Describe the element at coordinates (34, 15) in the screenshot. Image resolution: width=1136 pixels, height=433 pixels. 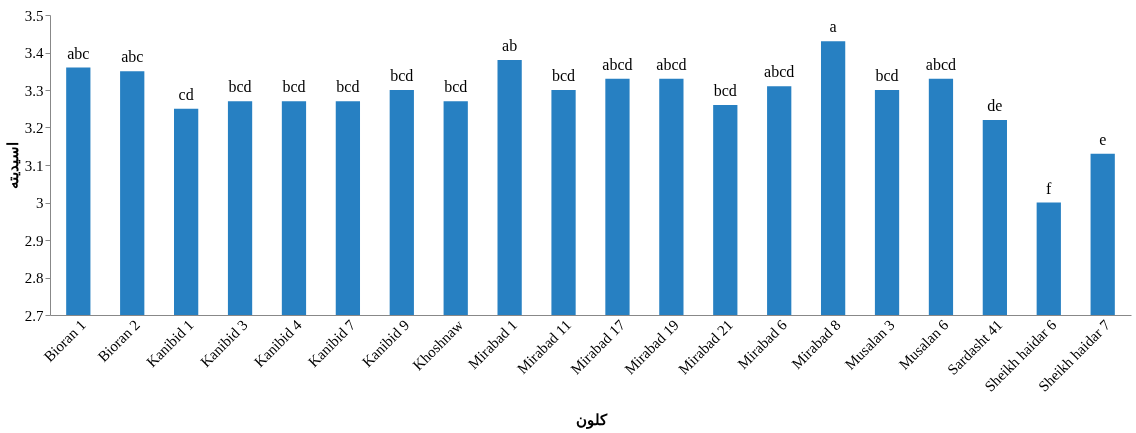
I see `y-tick-label: 3.5` at that location.